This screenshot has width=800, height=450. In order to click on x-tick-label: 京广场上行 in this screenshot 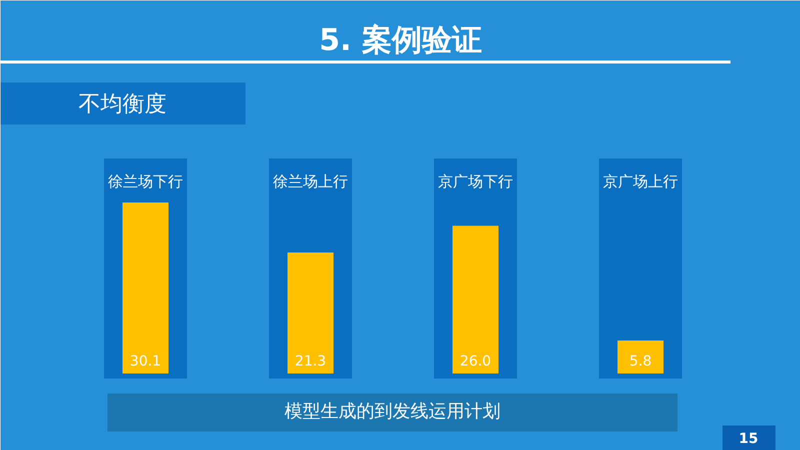, I will do `click(640, 181)`.